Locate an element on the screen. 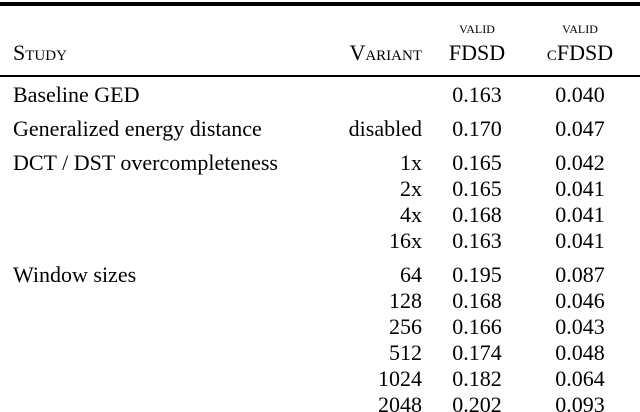 This screenshot has height=412, width=640. cell-cfdsd: 0.093 is located at coordinates (580, 402).